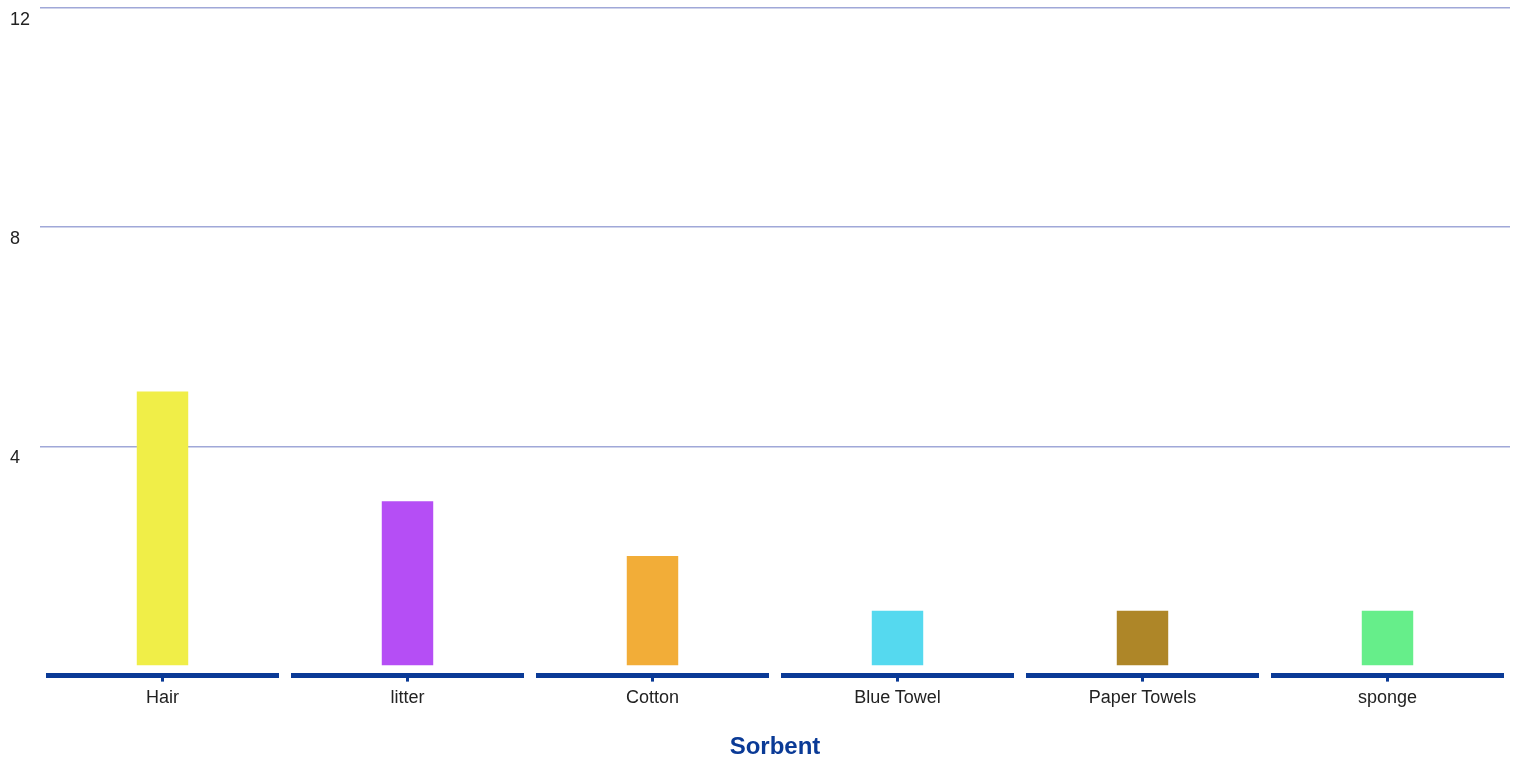 The image size is (1525, 770). What do you see at coordinates (20, 18) in the screenshot?
I see `y-tick-label: 12` at bounding box center [20, 18].